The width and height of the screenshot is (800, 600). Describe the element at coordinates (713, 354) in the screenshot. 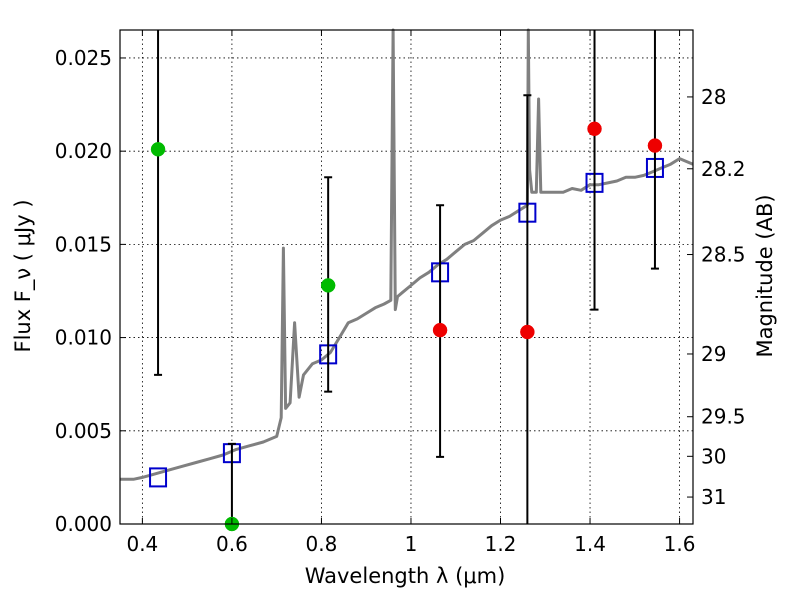

I see `right-tick-label: 29` at that location.